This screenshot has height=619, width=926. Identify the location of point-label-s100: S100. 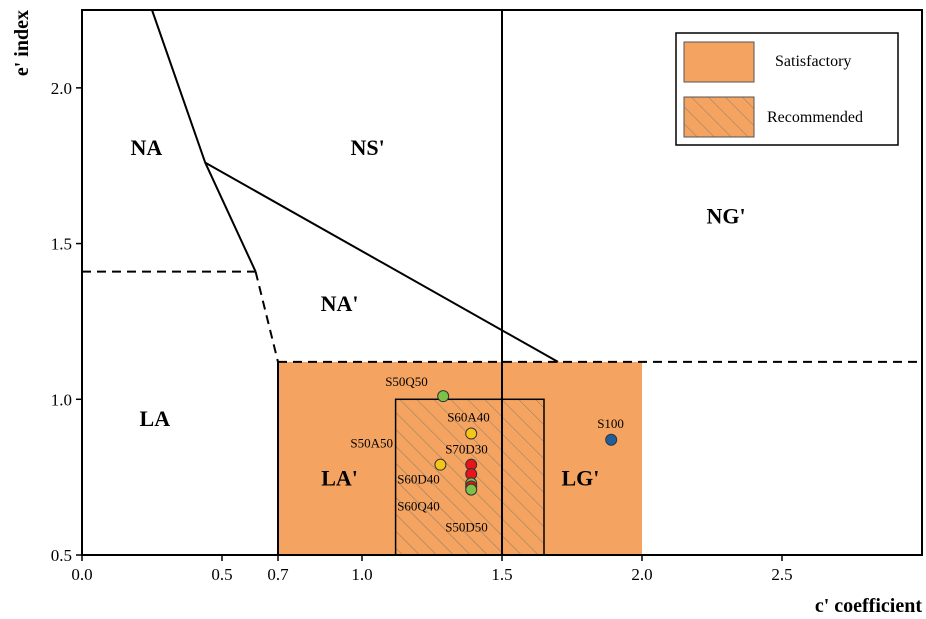
(610, 423).